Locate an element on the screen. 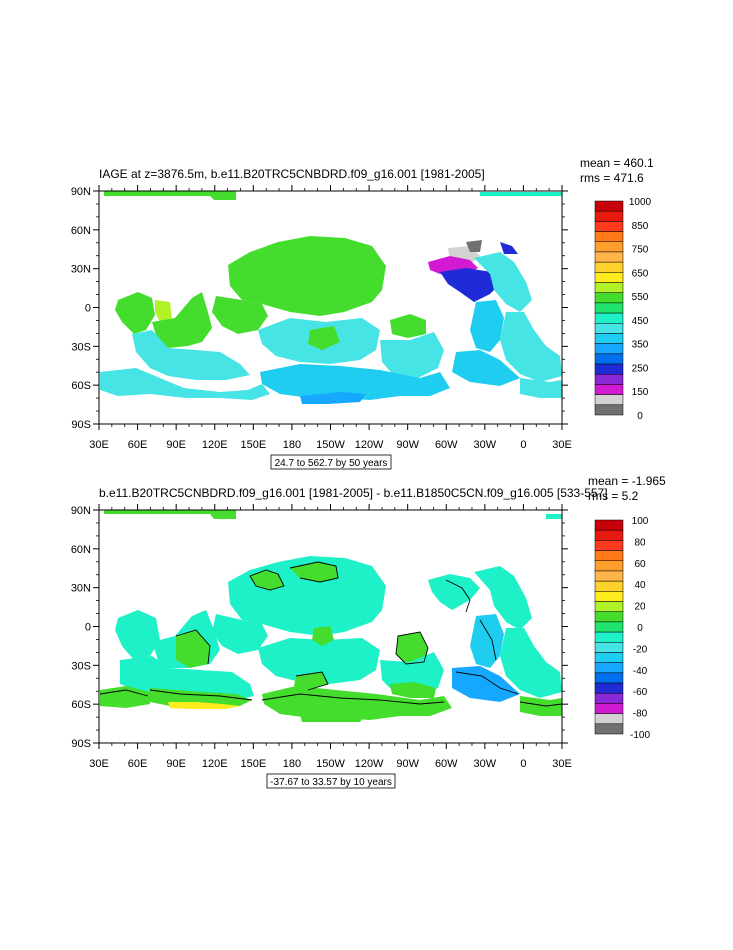 The width and height of the screenshot is (733, 950). panel-2-contour-info-box is located at coordinates (331, 781).